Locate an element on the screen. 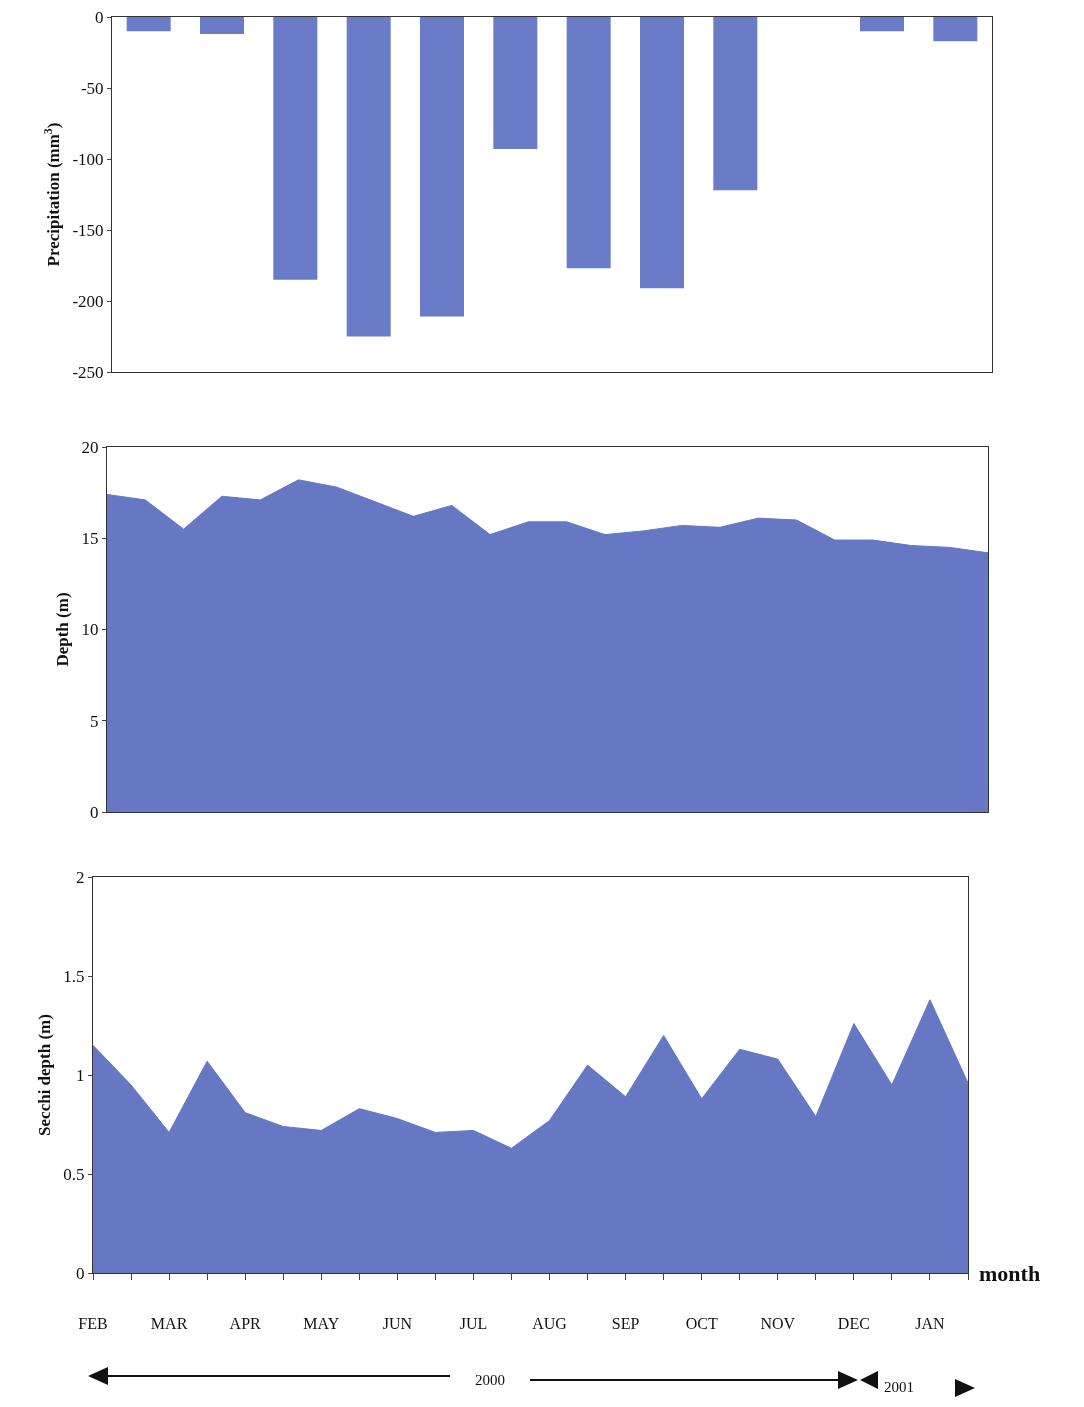  y-tick-label: 10 is located at coordinates (90, 630).